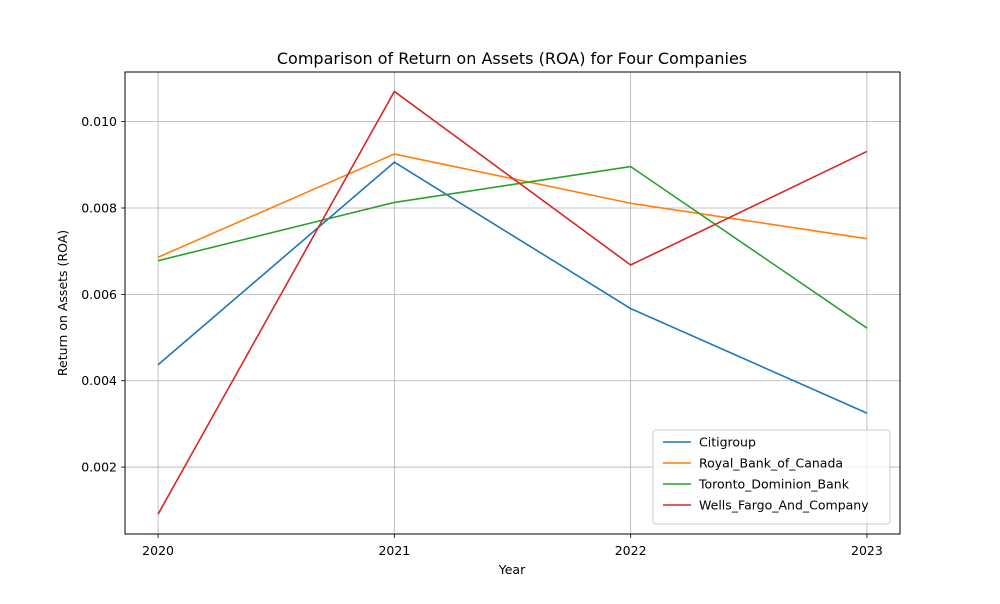  What do you see at coordinates (784, 505) in the screenshot?
I see `legend-label: Wells_Fargo_And_Company` at bounding box center [784, 505].